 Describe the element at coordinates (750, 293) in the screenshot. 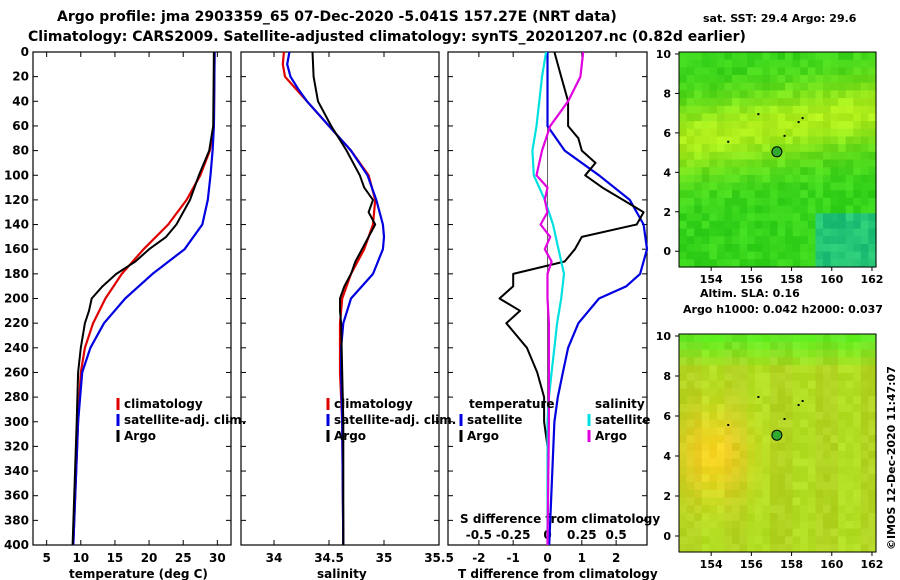

I see `sla-map-title: Altim. SLA: 0.16` at that location.